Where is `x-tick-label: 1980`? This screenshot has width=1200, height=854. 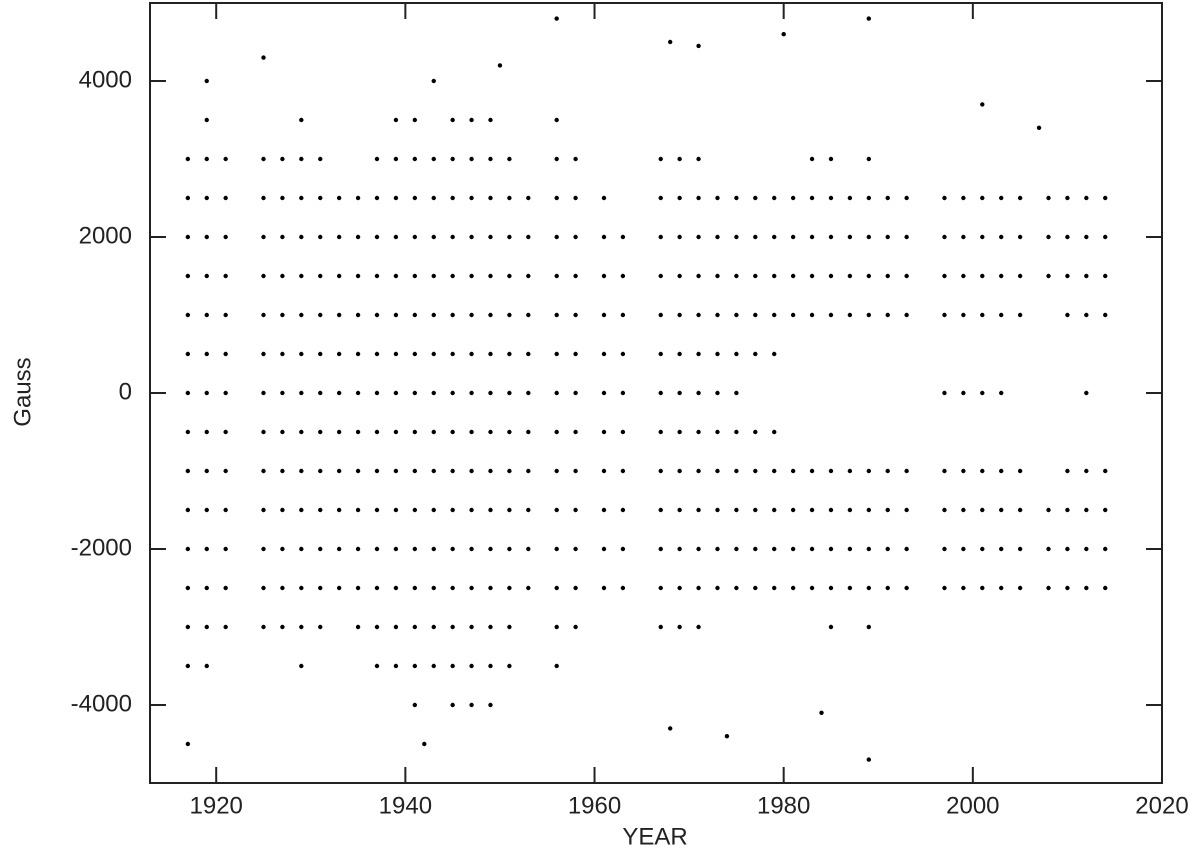 x-tick-label: 1980 is located at coordinates (783, 805).